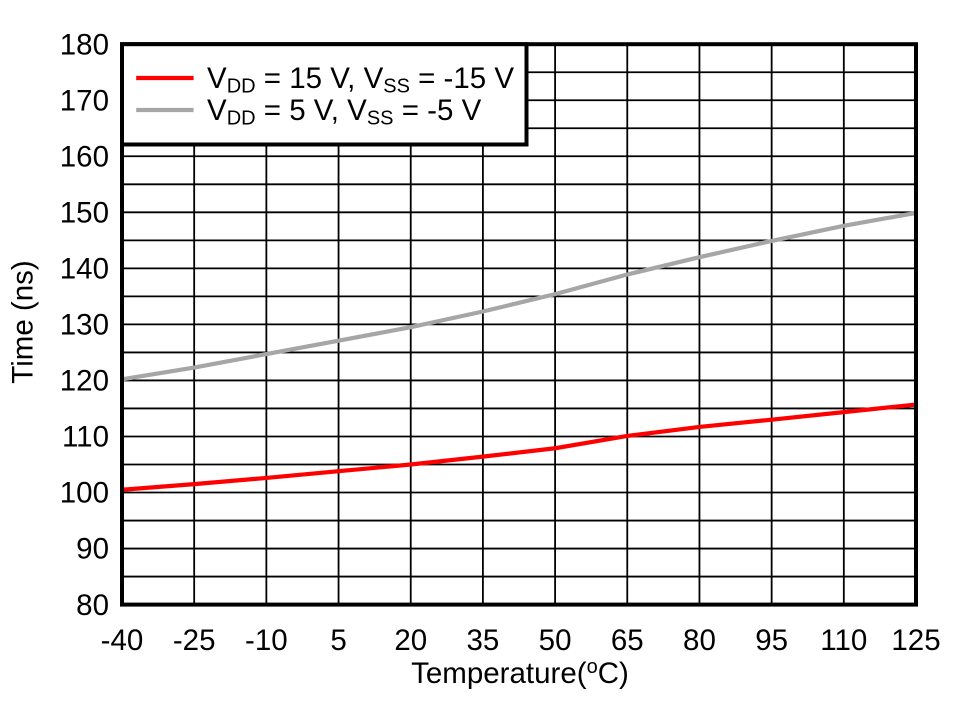 This screenshot has width=964, height=701. I want to click on svg-text: -40, so click(122, 640).